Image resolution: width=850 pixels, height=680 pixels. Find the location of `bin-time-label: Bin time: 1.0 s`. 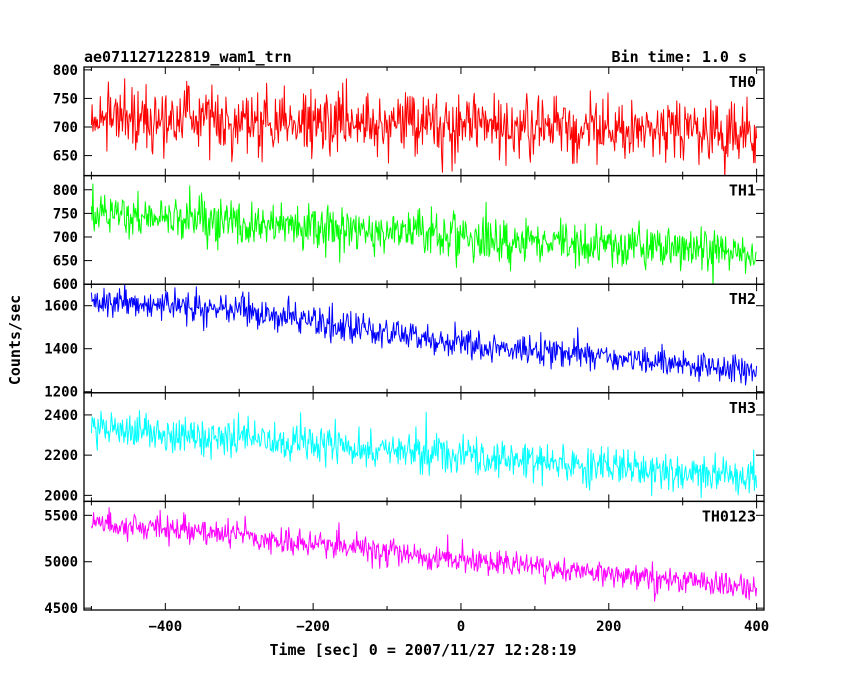

bin-time-label: Bin time: 1.0 s is located at coordinates (679, 57).